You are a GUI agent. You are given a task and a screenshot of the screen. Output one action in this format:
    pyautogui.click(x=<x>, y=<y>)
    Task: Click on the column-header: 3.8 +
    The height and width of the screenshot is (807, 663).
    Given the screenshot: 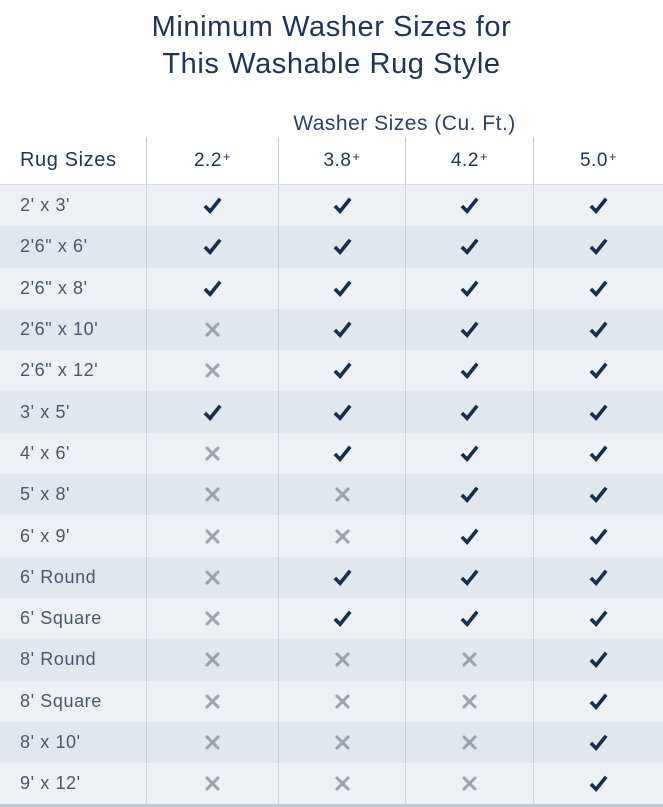 What is the action you would take?
    pyautogui.click(x=341, y=160)
    